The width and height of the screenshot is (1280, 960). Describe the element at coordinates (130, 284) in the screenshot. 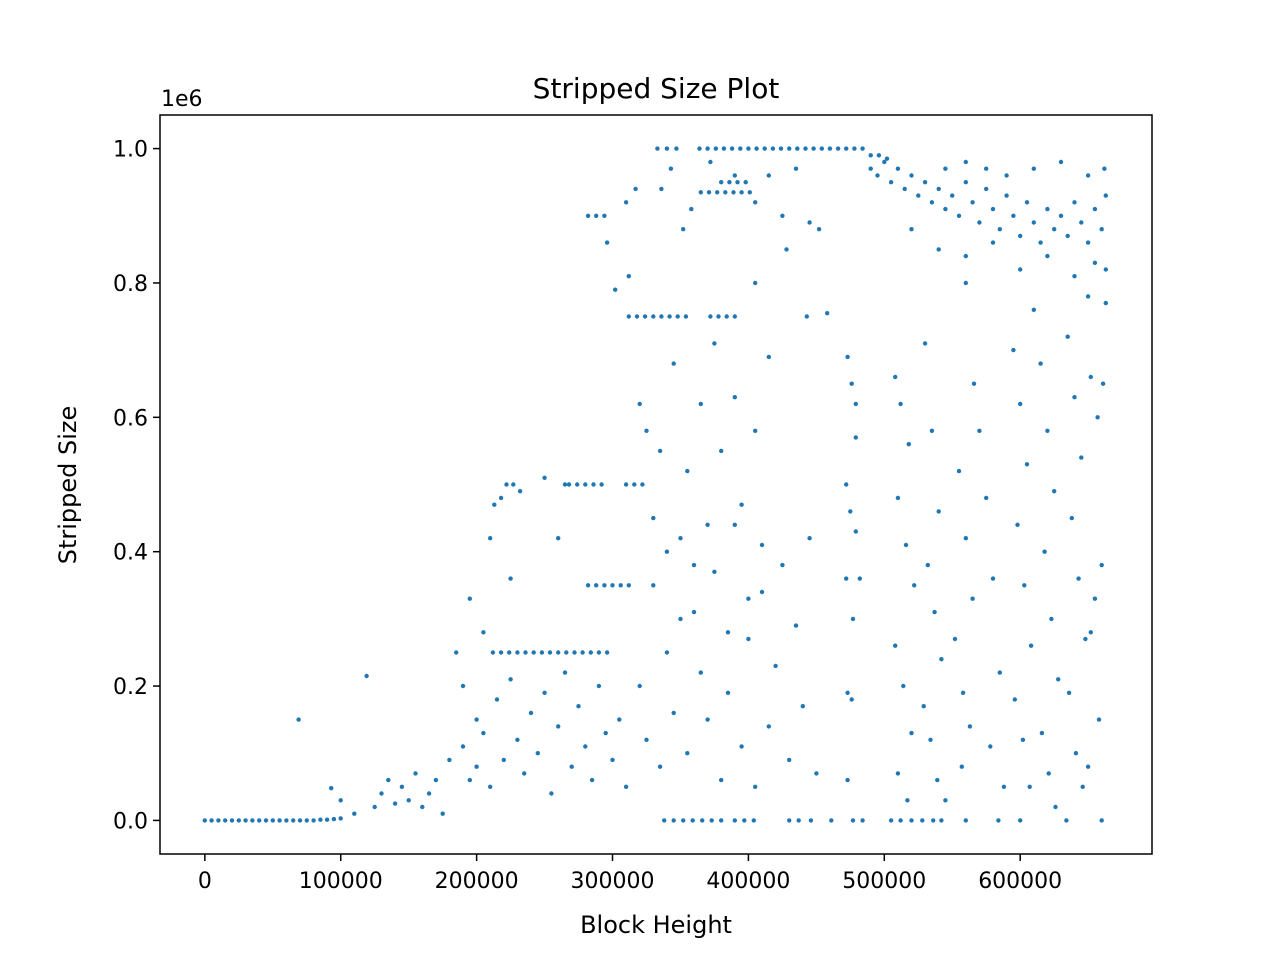

I see `y-tick-label: 0.8` at that location.